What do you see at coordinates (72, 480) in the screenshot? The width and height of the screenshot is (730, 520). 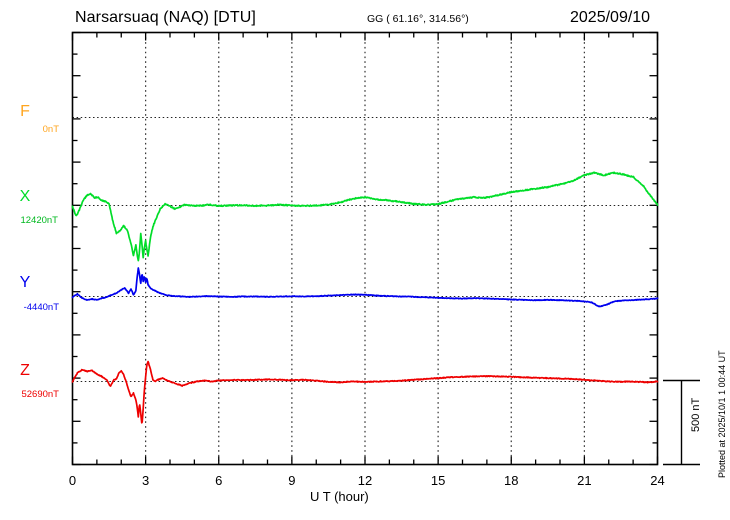 I see `x-tick-label: 0` at bounding box center [72, 480].